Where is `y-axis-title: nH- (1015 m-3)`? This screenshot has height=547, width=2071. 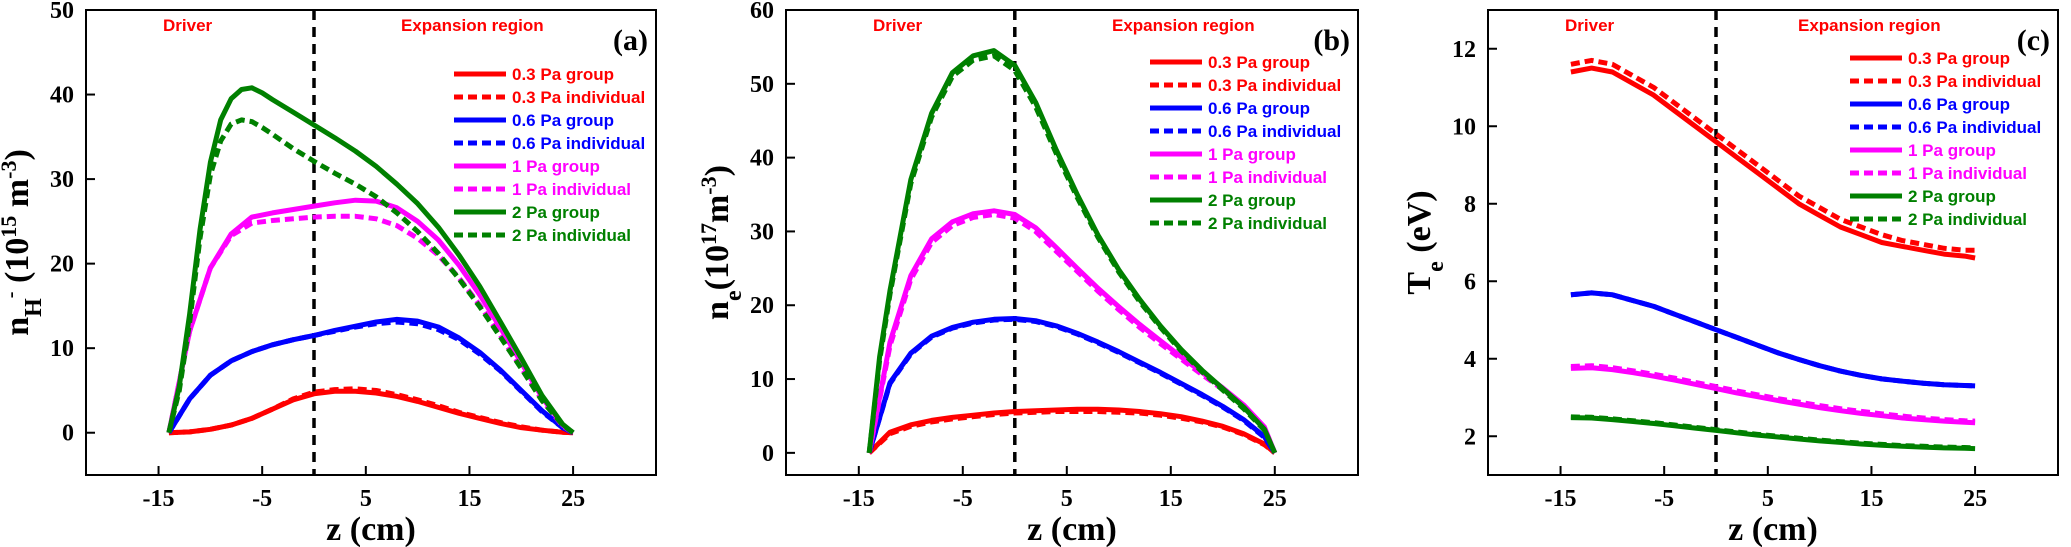
y-axis-title: nH- (1015 m-3) is located at coordinates (23, 242).